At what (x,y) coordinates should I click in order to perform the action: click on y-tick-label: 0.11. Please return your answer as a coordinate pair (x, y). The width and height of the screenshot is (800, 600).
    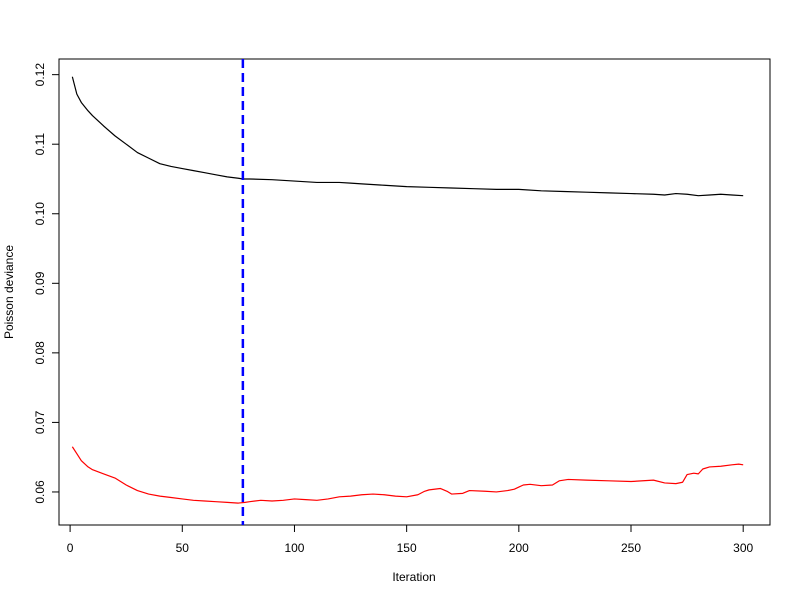
    Looking at the image, I should click on (40, 144).